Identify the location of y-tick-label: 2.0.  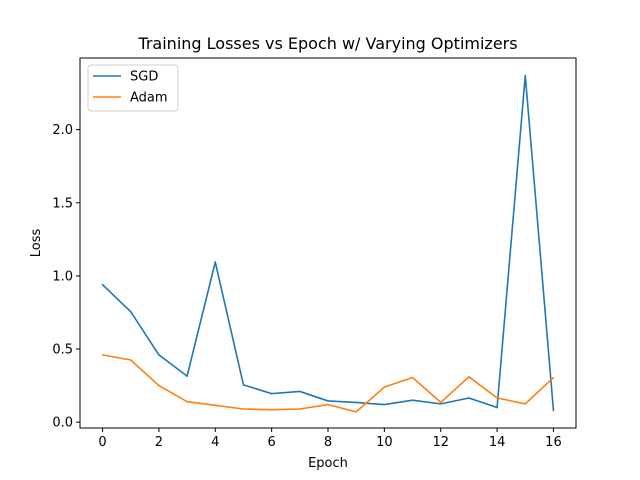
(62, 130).